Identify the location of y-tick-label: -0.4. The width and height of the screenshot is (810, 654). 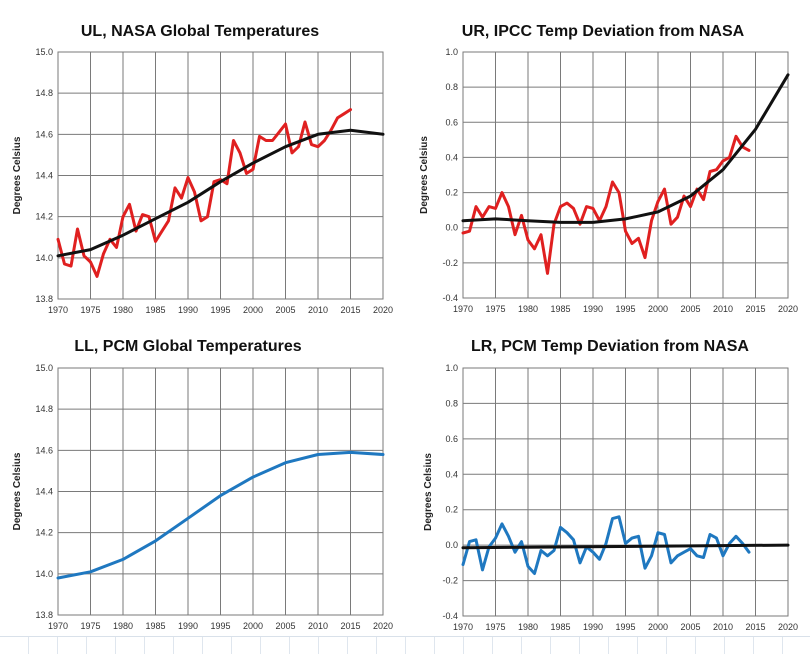
(450, 616).